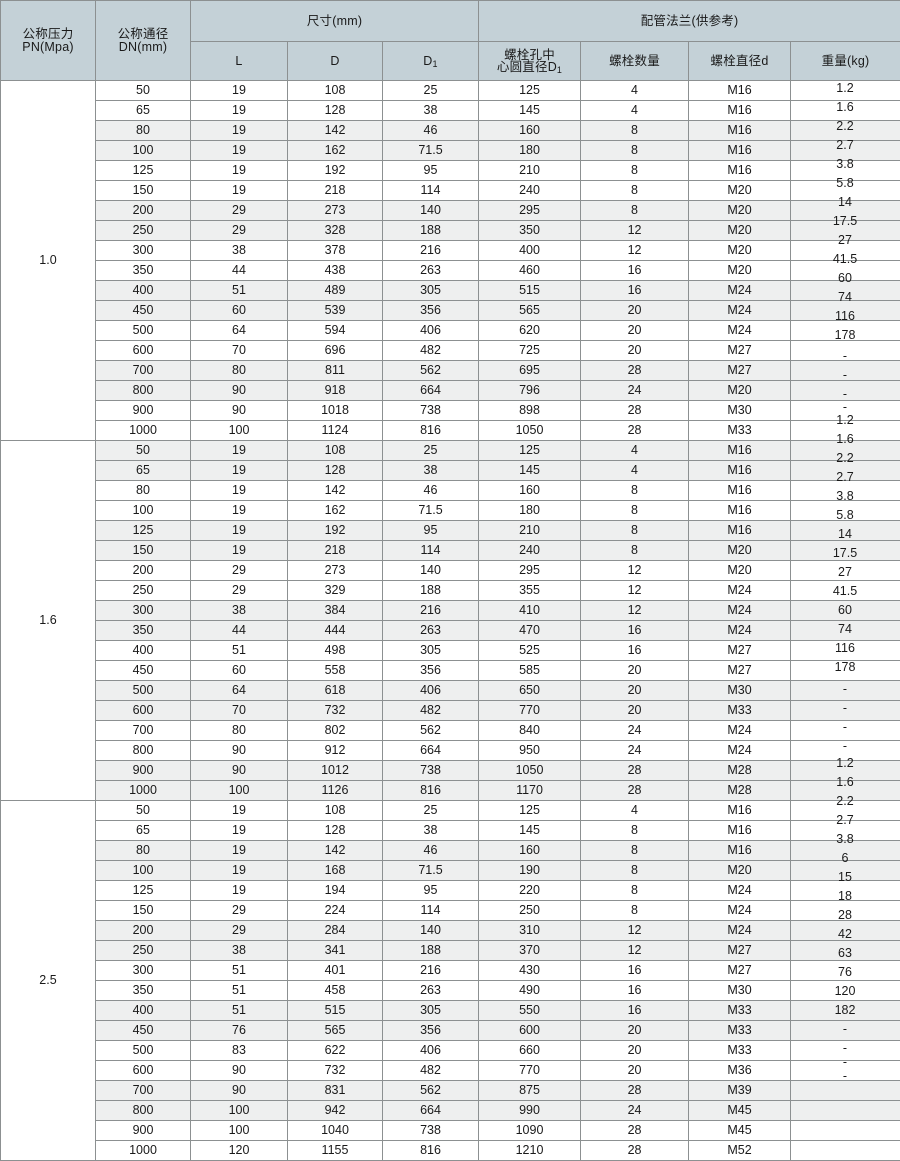  I want to click on cell-d1: 406, so click(431, 1051).